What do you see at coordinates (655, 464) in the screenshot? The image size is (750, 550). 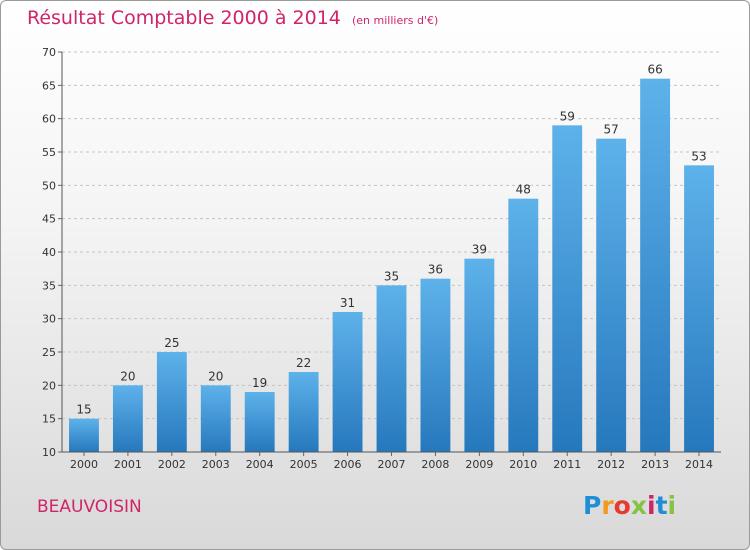 I see `x-tick-label: 2013` at bounding box center [655, 464].